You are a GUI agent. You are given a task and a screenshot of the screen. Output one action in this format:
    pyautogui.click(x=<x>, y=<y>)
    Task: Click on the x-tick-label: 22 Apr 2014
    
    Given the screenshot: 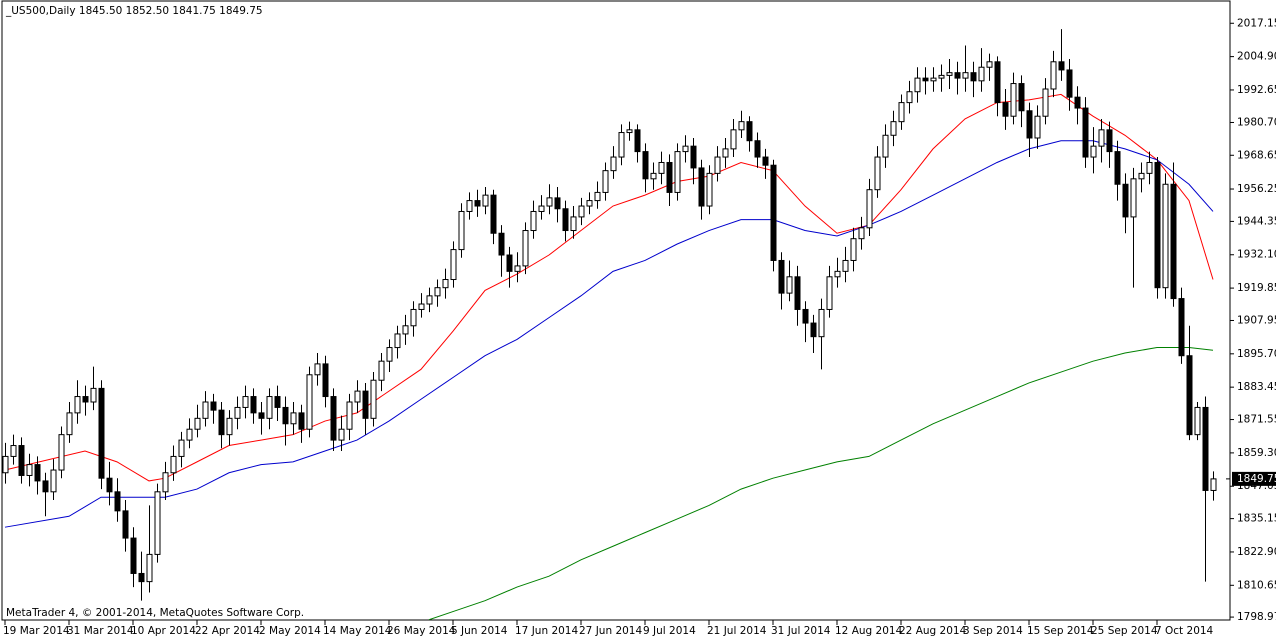 What is the action you would take?
    pyautogui.click(x=227, y=631)
    